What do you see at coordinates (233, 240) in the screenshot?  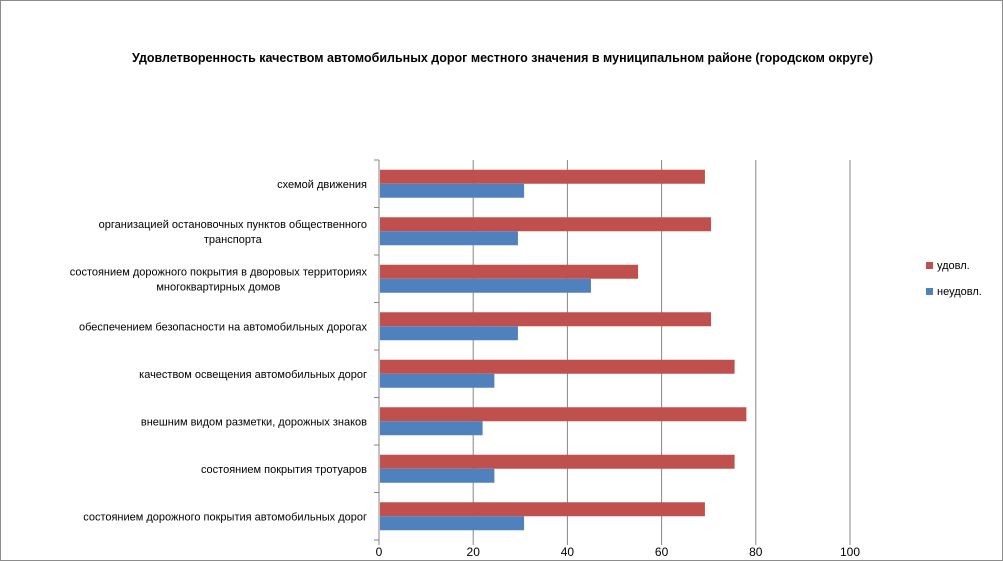 I see `category-label: транспорта` at bounding box center [233, 240].